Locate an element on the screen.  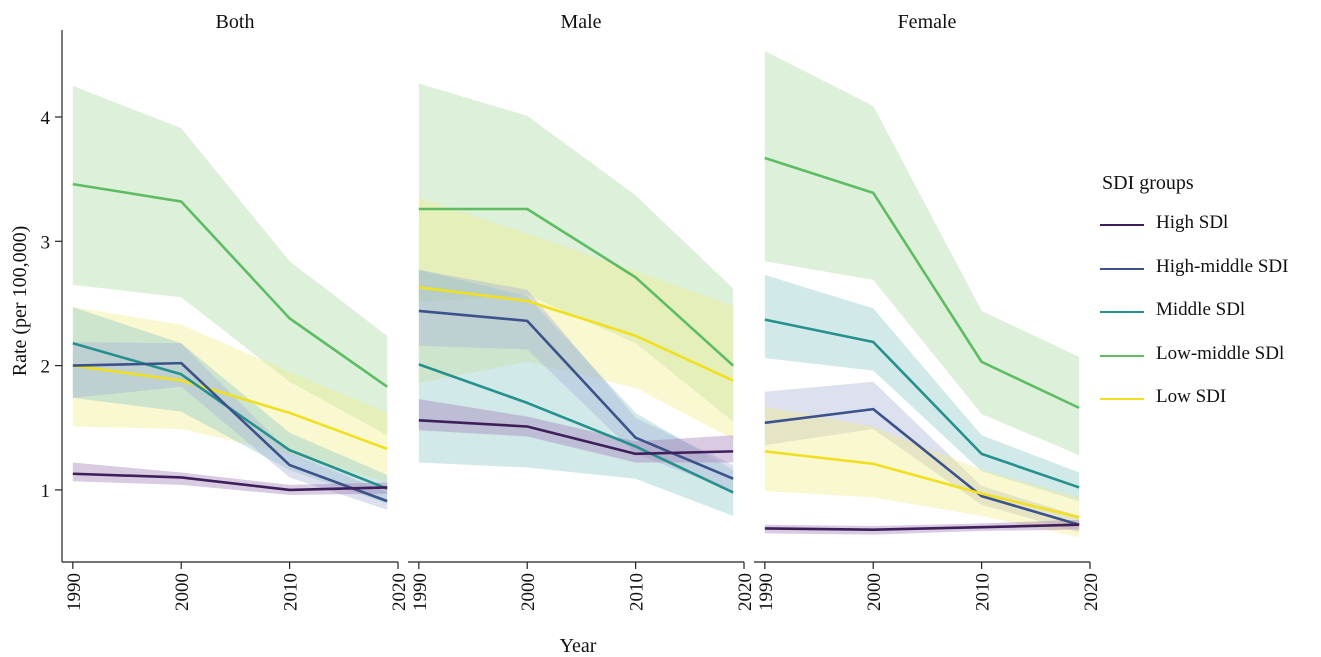
legend-label: High SDl is located at coordinates (1192, 222).